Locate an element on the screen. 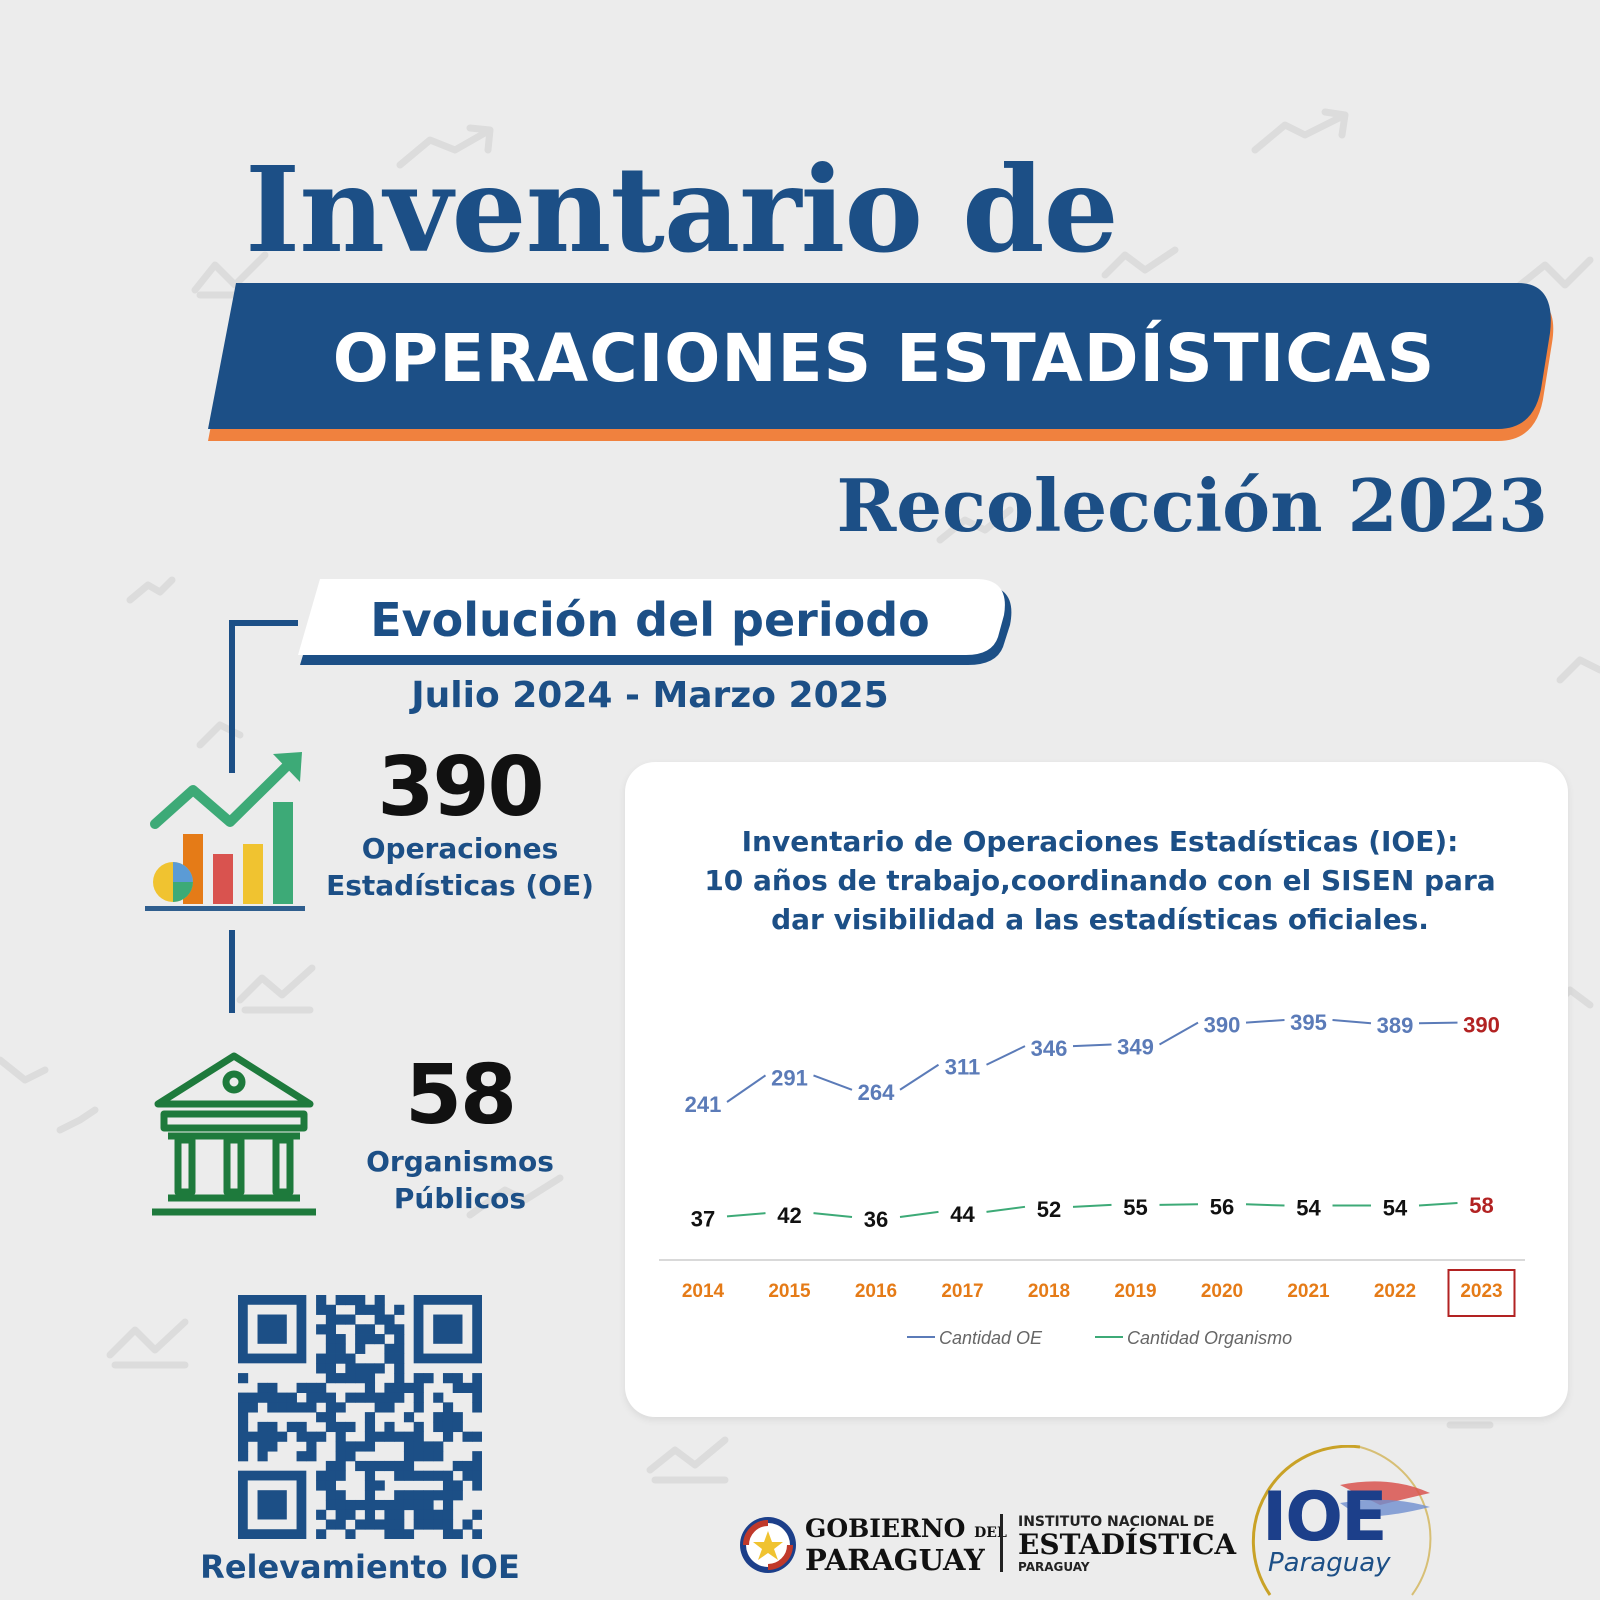 The image size is (1600, 1600). ine-line2: ESTADÍSTICA is located at coordinates (1127, 1544).